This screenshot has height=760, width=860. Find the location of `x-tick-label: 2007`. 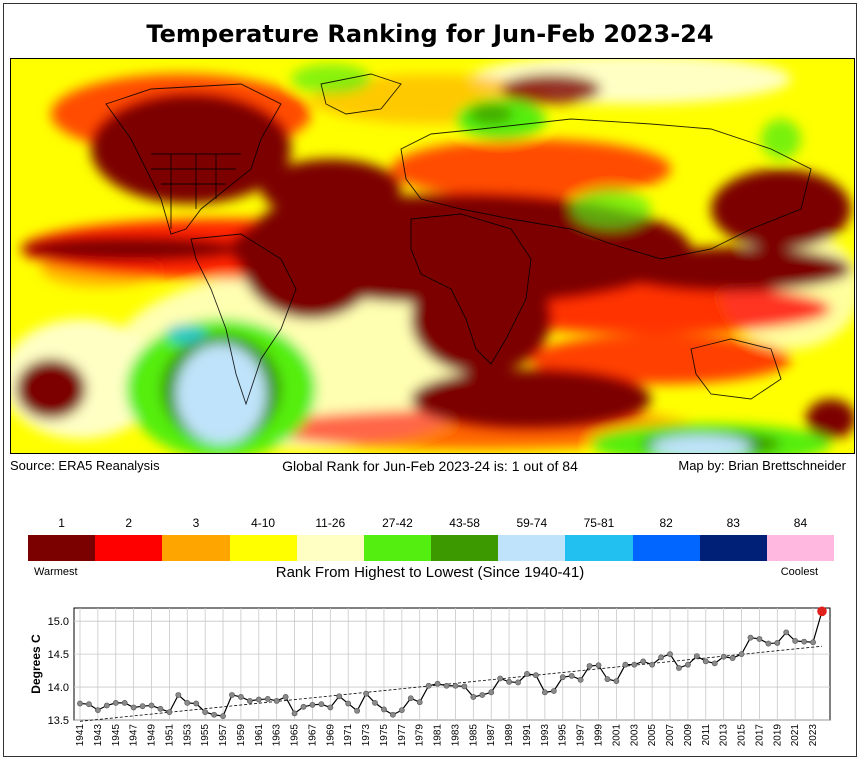

x-tick-label: 2007 is located at coordinates (670, 735).